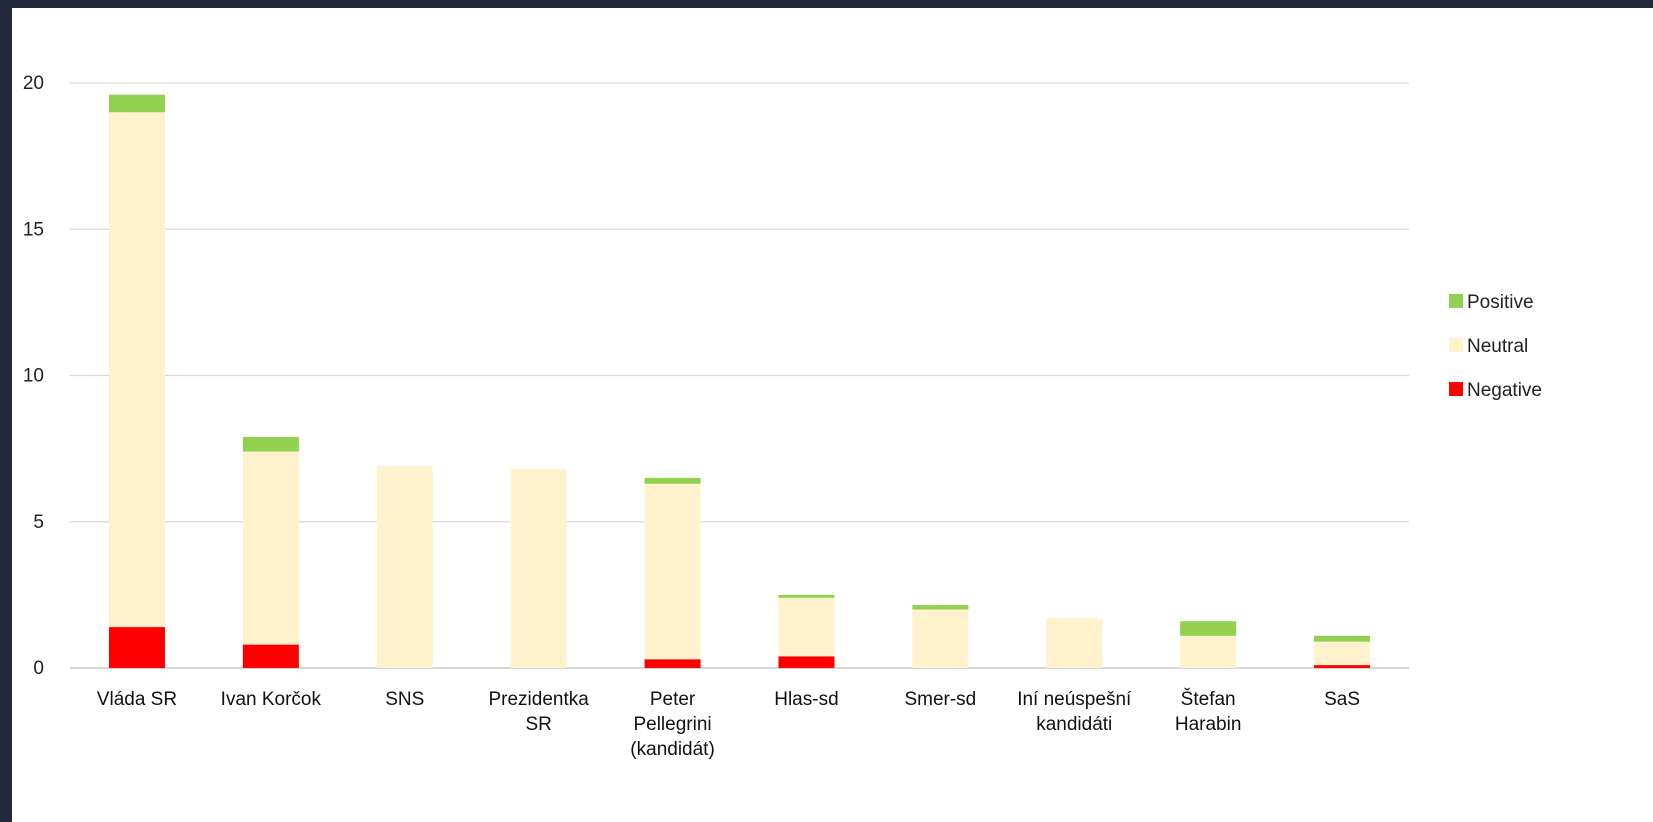 This screenshot has height=822, width=1653. I want to click on x-category-label: Hlas-sd, so click(806, 699).